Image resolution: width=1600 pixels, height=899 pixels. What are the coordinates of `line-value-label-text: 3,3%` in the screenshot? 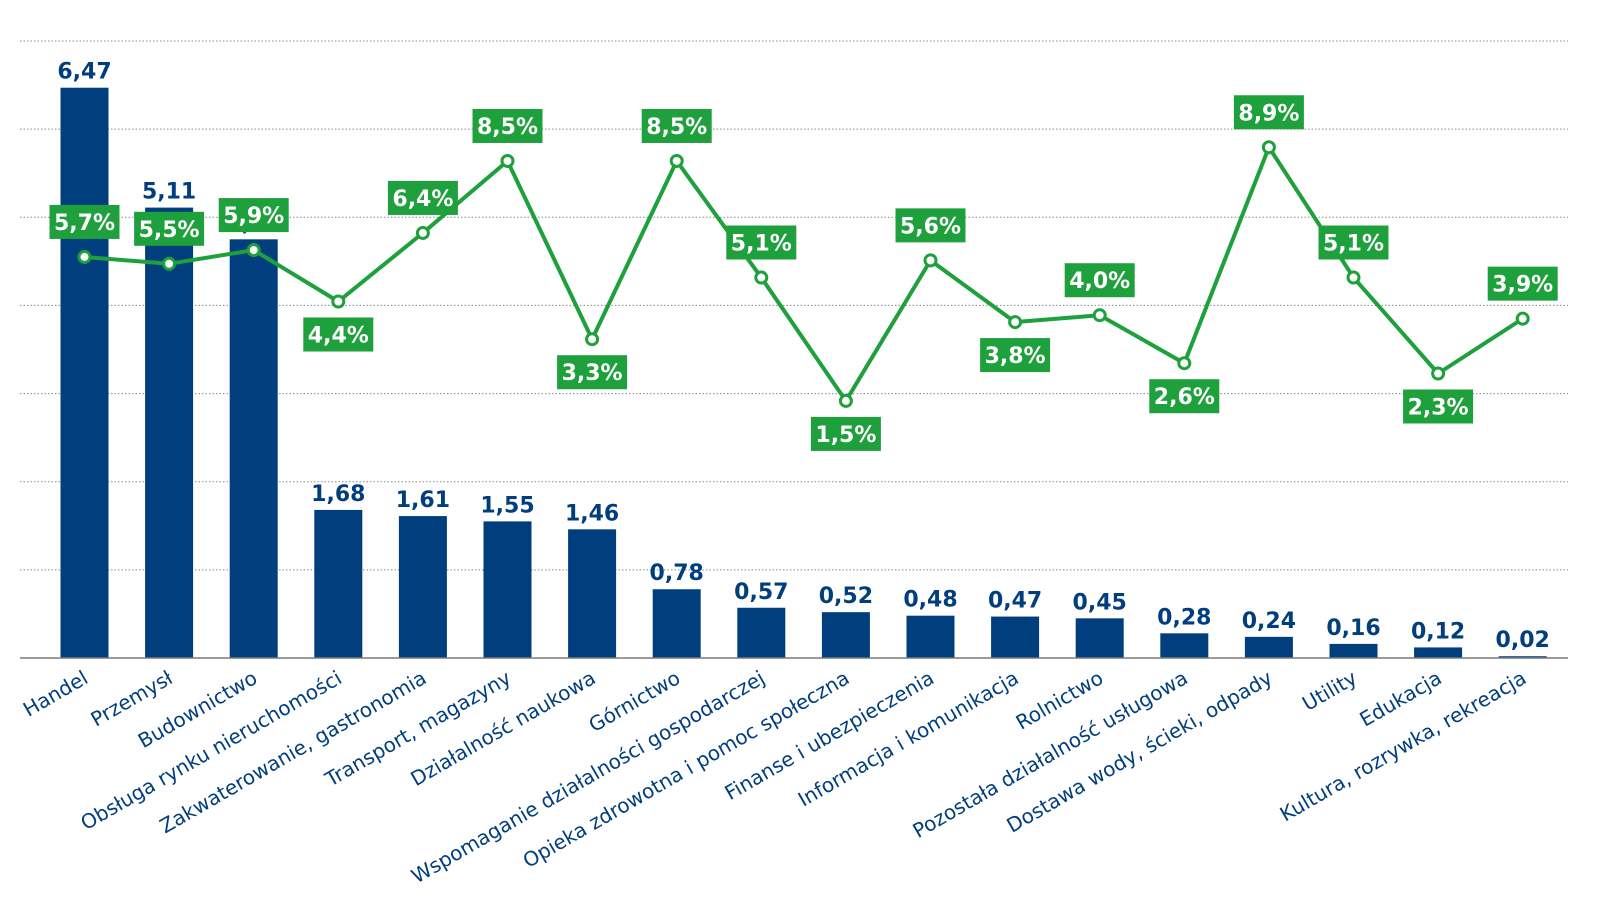 It's located at (592, 373).